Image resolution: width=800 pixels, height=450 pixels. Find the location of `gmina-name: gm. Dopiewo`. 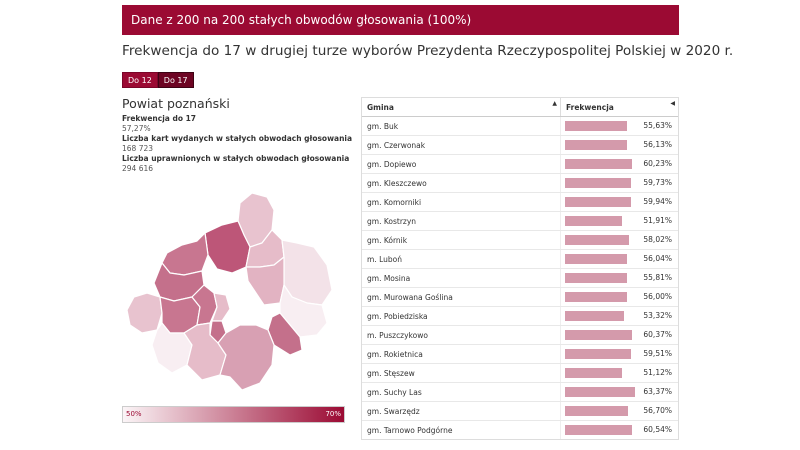

gmina-name: gm. Dopiewo is located at coordinates (461, 164).